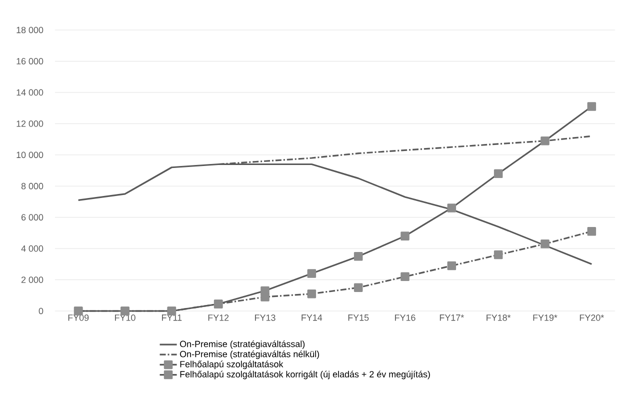 This screenshot has height=412, width=621. Describe the element at coordinates (592, 317) in the screenshot. I see `x-tick-label: FY20*` at that location.